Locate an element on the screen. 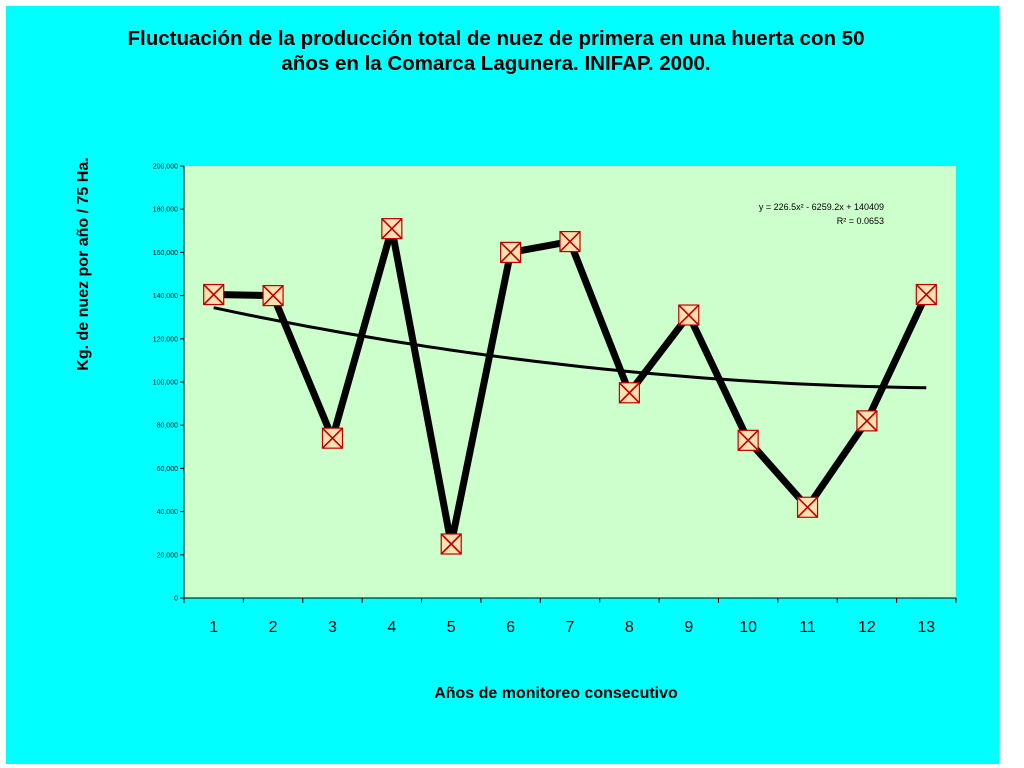 This screenshot has width=1024, height=768. y-tick-label: 140,000 is located at coordinates (165, 296).